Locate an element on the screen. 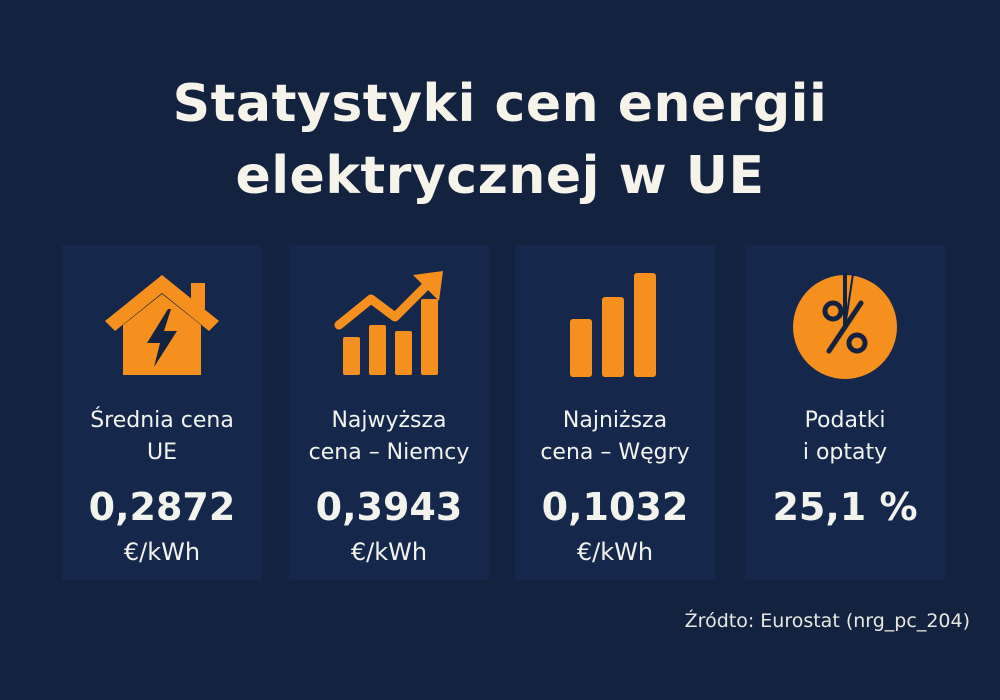  stat-card-taxes: Podatki i optaty 25,1 % is located at coordinates (845, 412).